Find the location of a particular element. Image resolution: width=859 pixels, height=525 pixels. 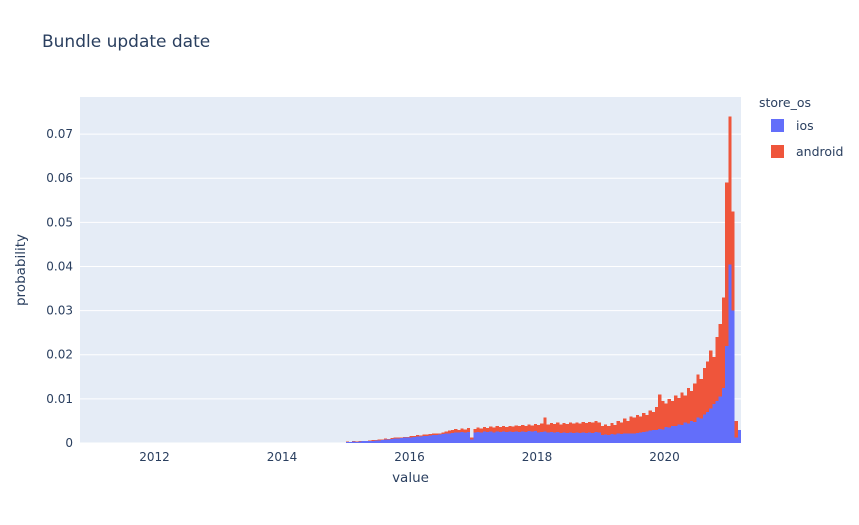

svg-text: 0.03 is located at coordinates (59, 311).